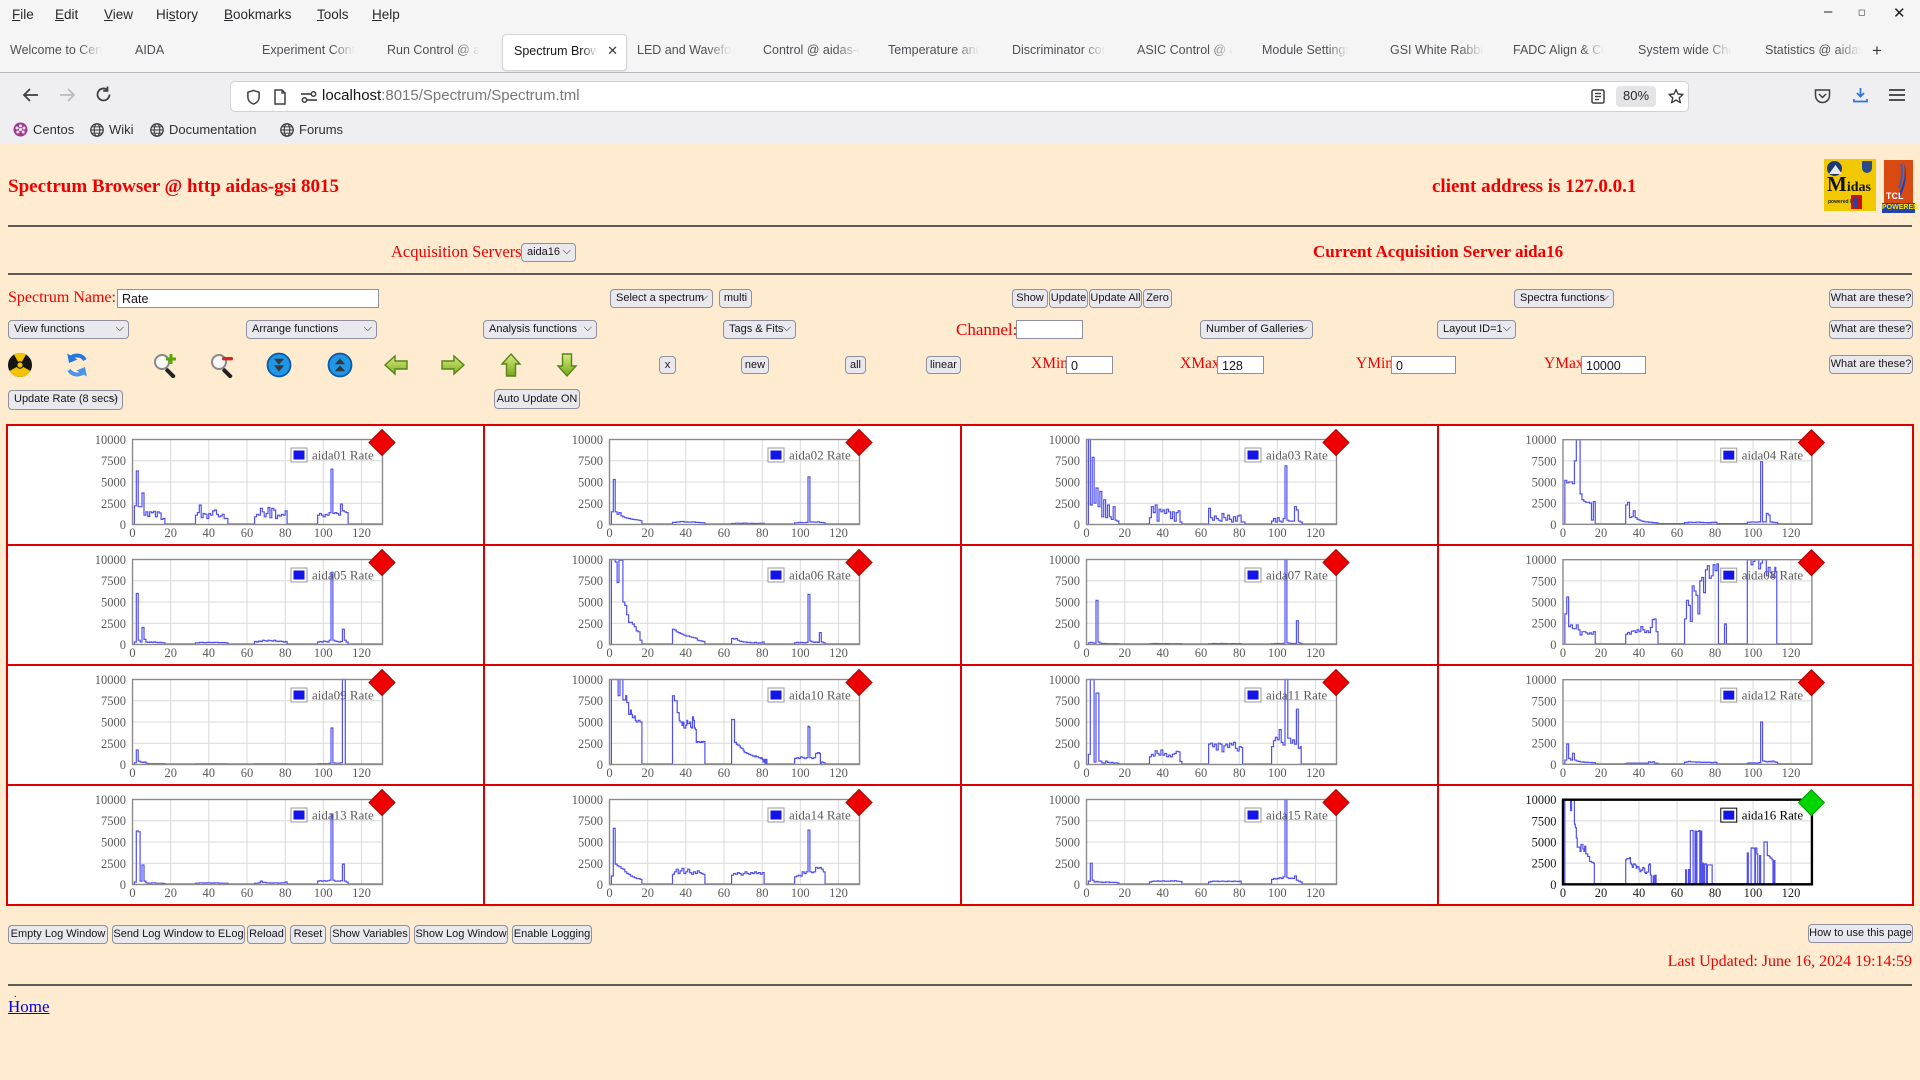 The height and width of the screenshot is (1080, 1920). I want to click on svg-text: aida09 Rate, so click(343, 694).